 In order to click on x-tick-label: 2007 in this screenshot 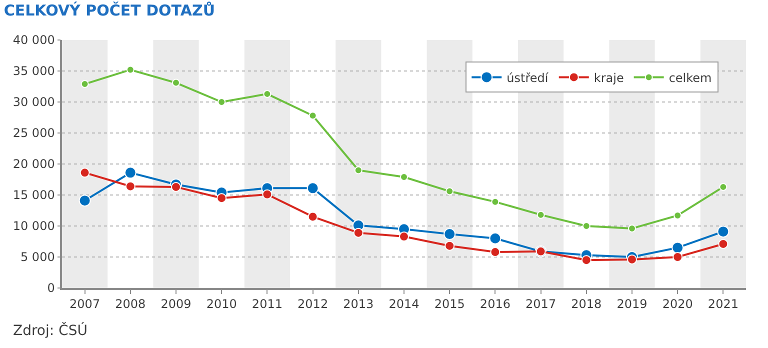, I will do `click(85, 304)`.